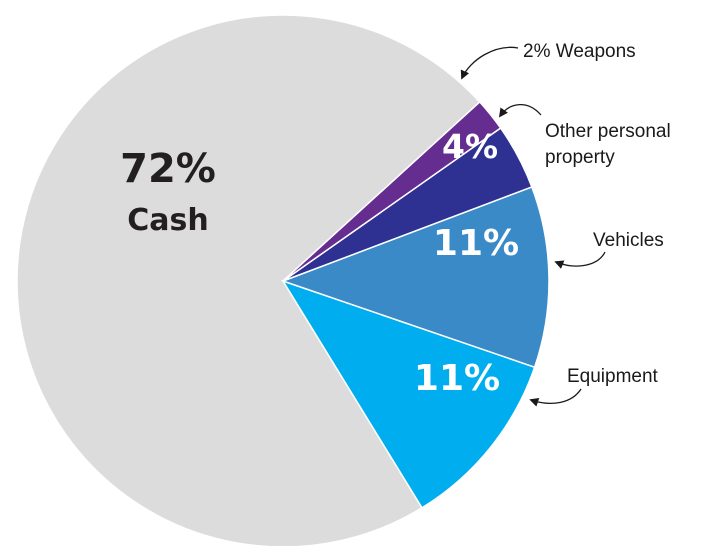 This screenshot has height=546, width=705. What do you see at coordinates (555, 397) in the screenshot?
I see `equipment-callout-arrow` at bounding box center [555, 397].